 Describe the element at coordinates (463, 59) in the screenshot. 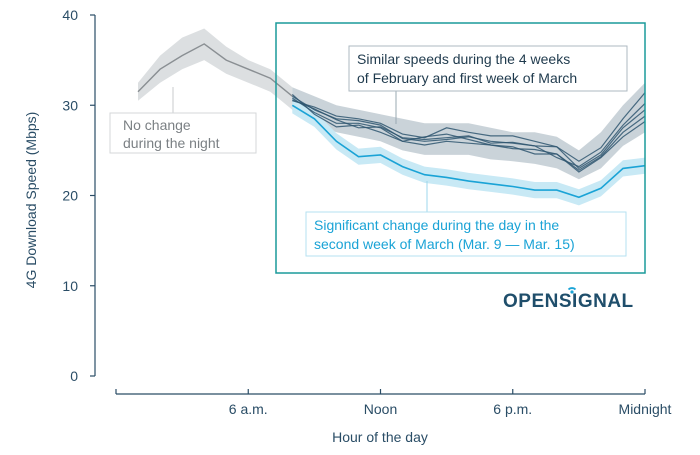

I see `annotation-february-line-1: Similar speeds during the 4 weeks` at that location.